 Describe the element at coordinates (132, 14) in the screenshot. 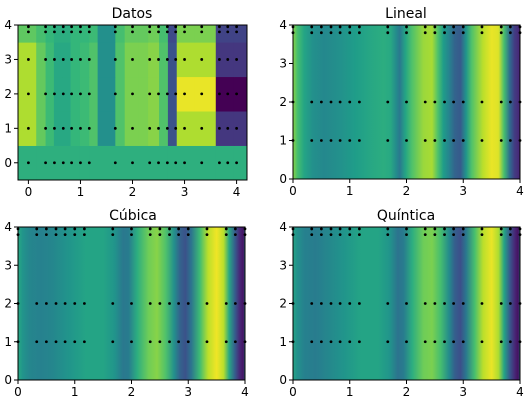

I see `subplot-title: Datos` at that location.